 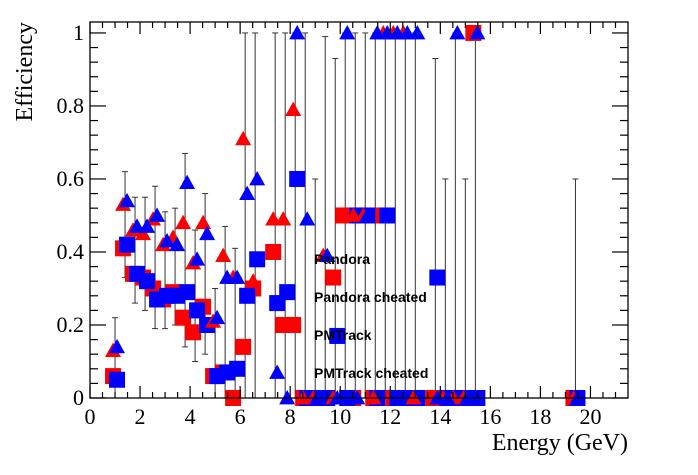 I want to click on x-tick-label: 4, so click(x=190, y=416).